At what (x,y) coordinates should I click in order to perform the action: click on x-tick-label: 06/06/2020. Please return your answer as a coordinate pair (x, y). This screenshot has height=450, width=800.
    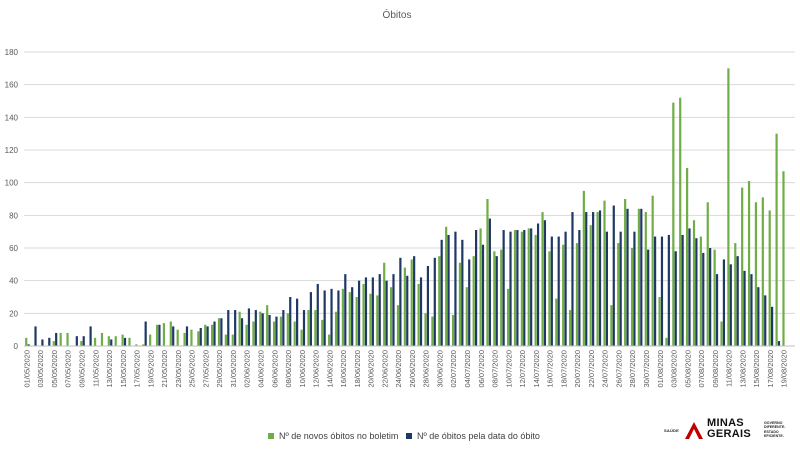
    Looking at the image, I should click on (274, 369).